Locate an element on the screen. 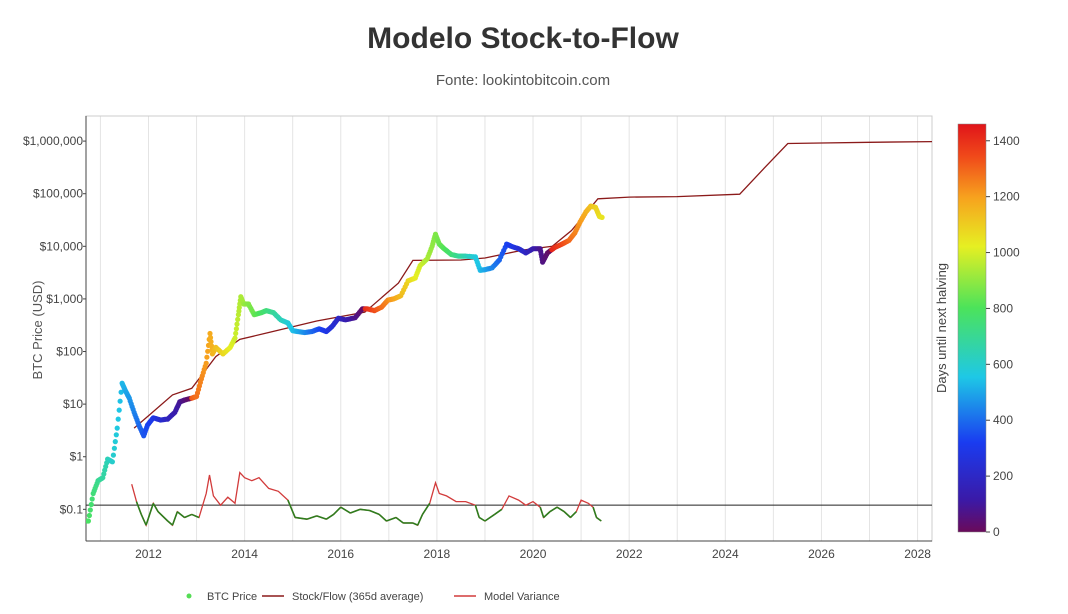 This screenshot has height=614, width=1068. colorbar-tick-label: 800 is located at coordinates (1003, 308).